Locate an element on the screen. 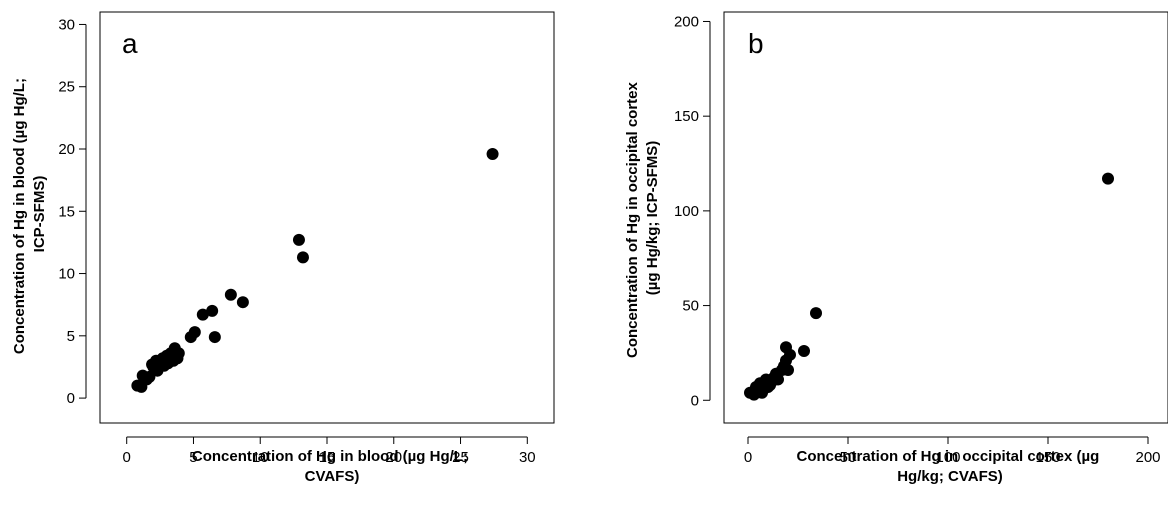 The width and height of the screenshot is (1168, 515). panel-b-letter: b is located at coordinates (756, 43).